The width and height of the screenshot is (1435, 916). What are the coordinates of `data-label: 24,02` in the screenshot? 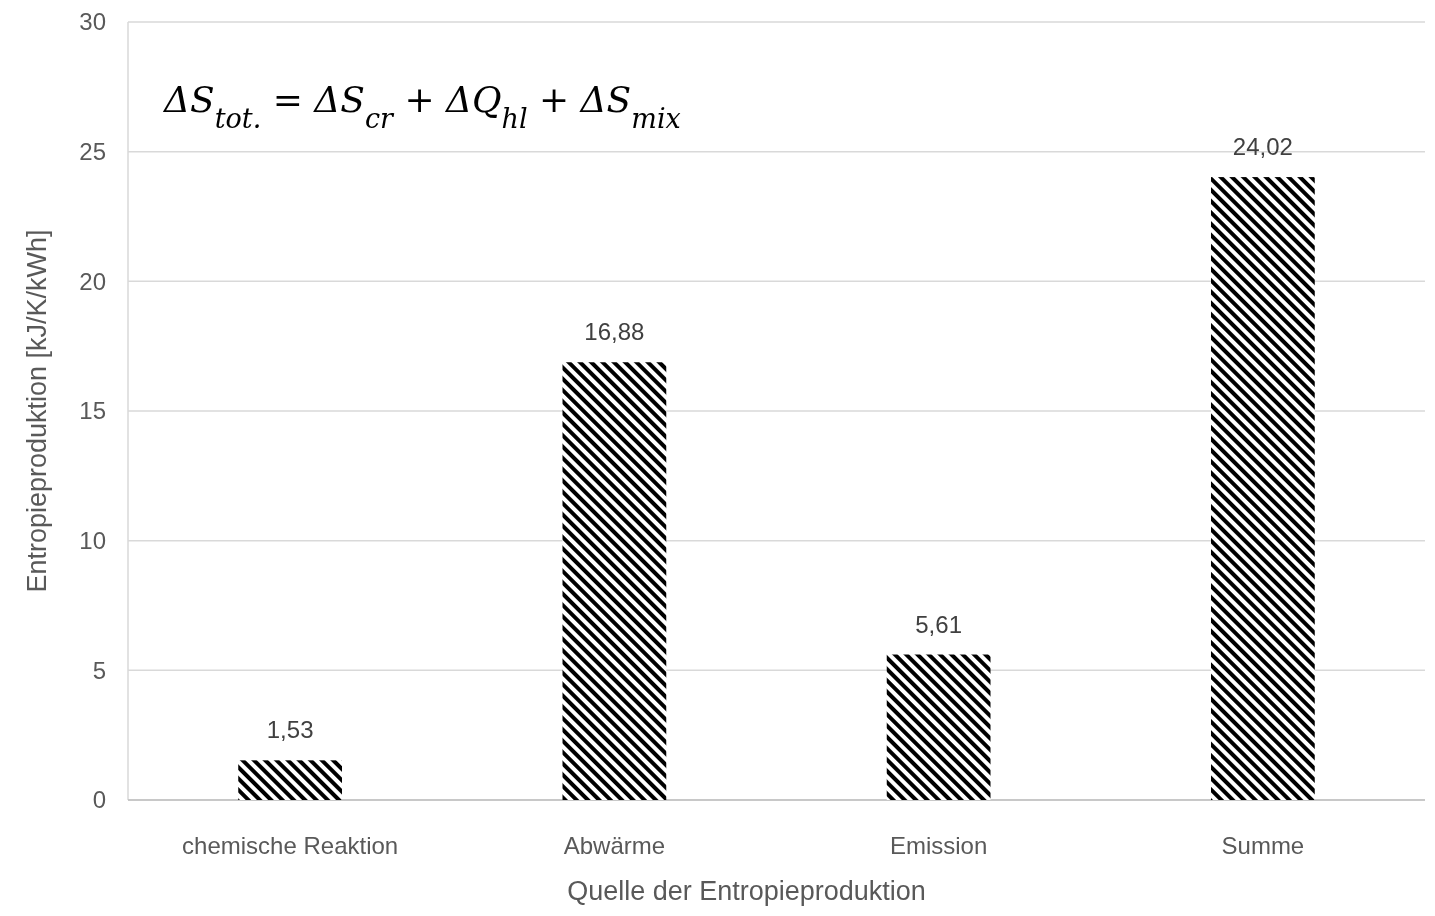 It's located at (1262, 147).